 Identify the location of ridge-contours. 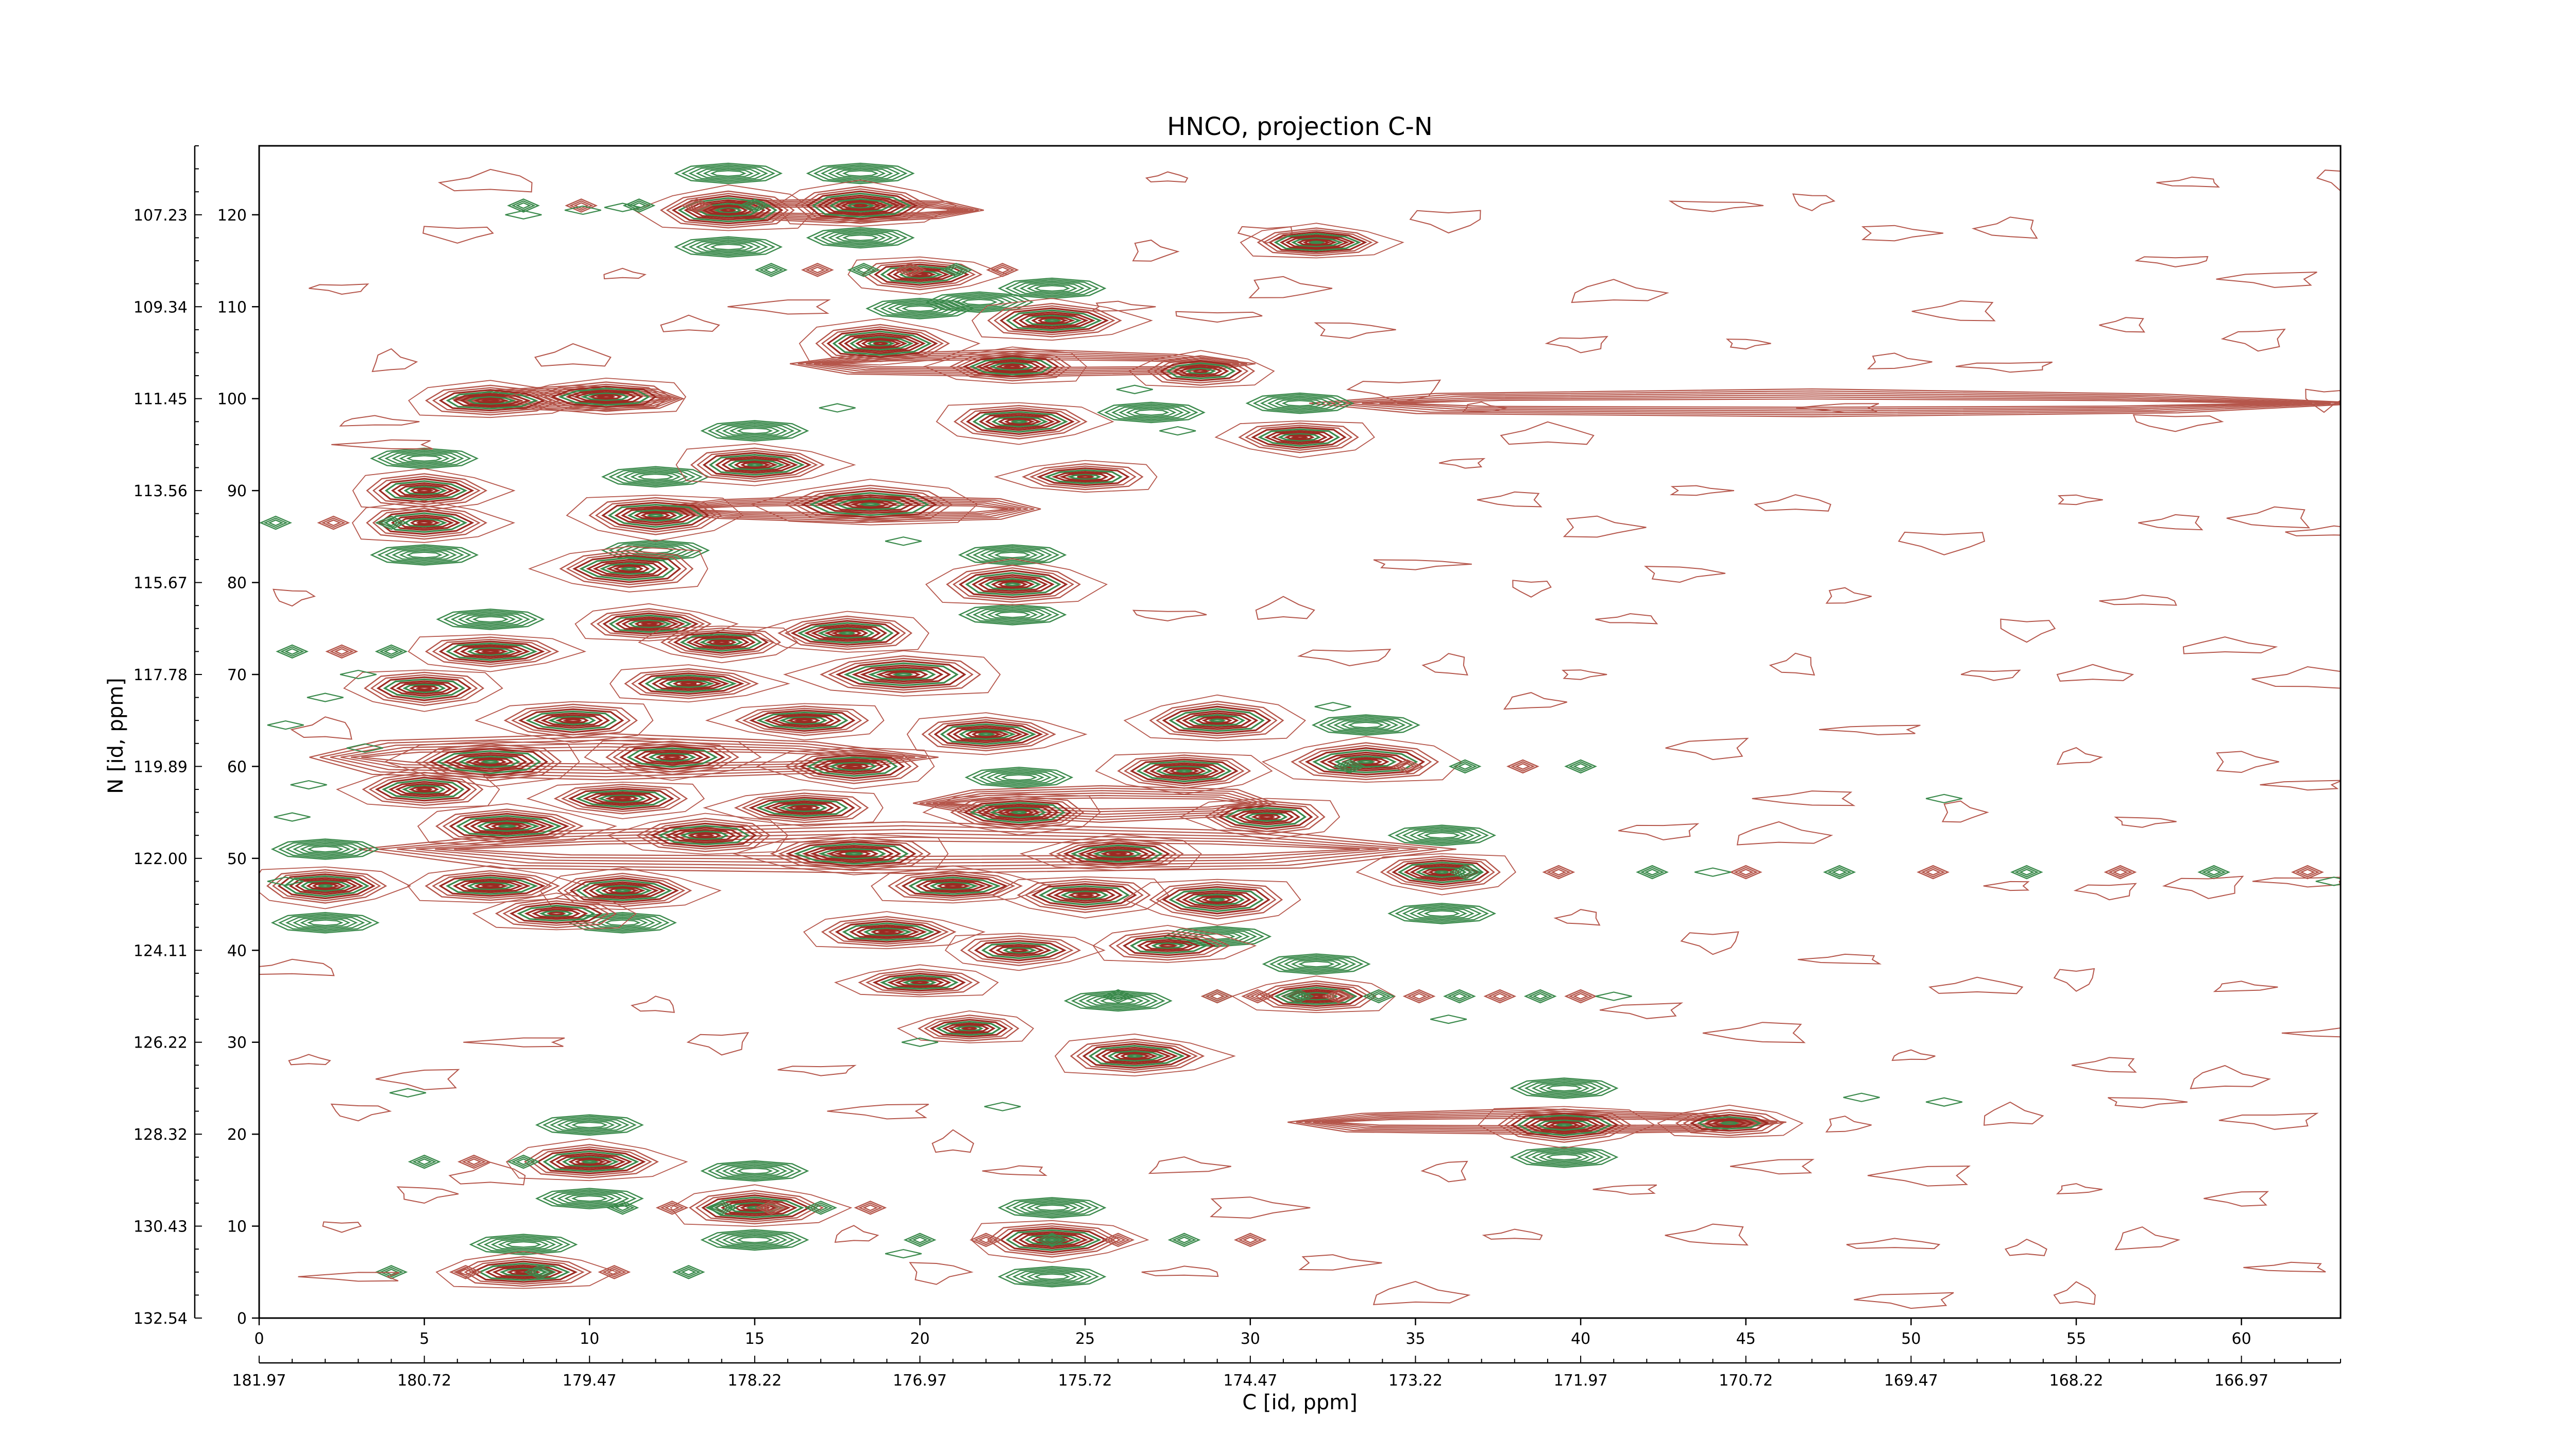
(1094, 804).